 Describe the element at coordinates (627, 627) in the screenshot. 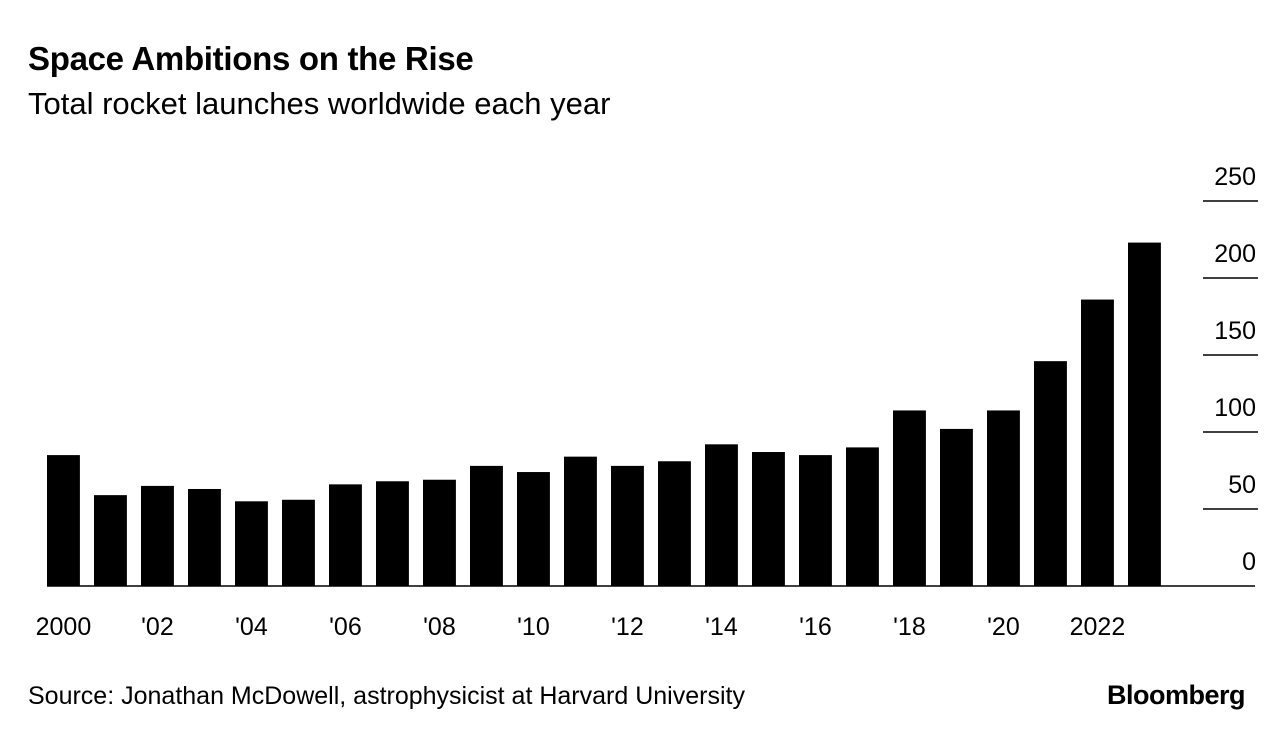

I see `x-tick-label: '12` at that location.